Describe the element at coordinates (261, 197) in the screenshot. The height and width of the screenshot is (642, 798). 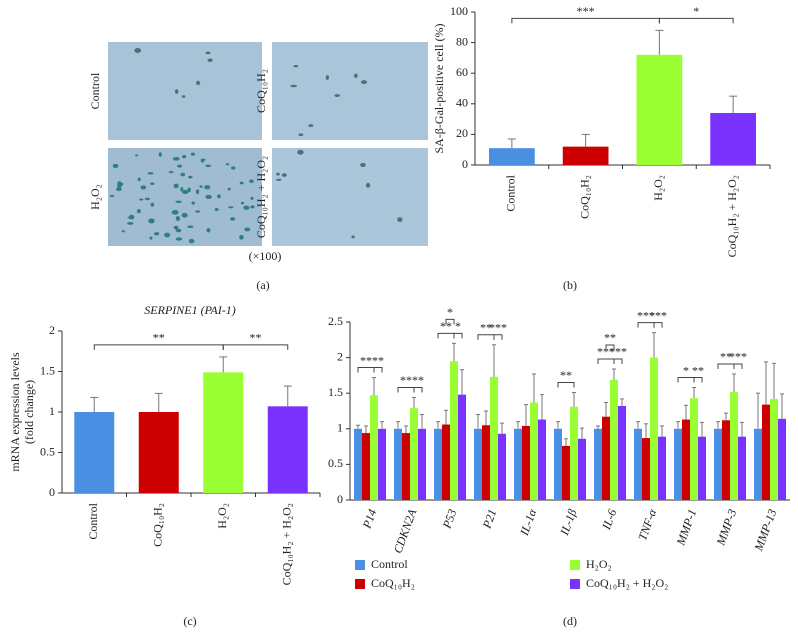
I see `image-label: CoQ₁₀H₂ + H₂O₂` at that location.